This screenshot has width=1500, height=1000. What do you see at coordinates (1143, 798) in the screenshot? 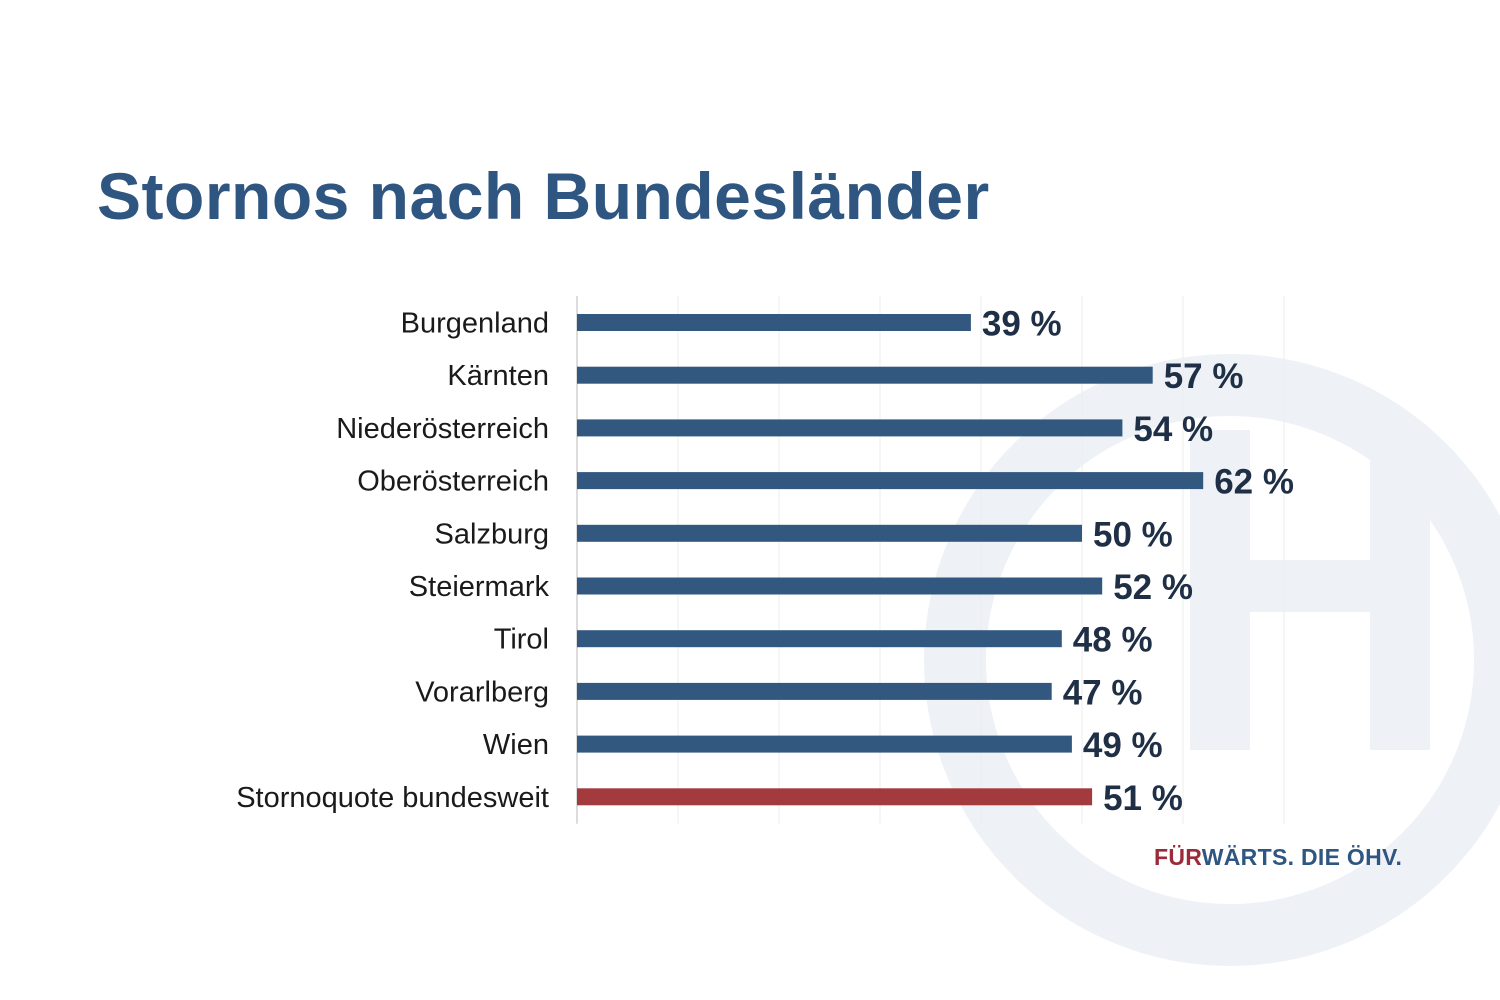
I see `value-label: 51 %` at bounding box center [1143, 798].